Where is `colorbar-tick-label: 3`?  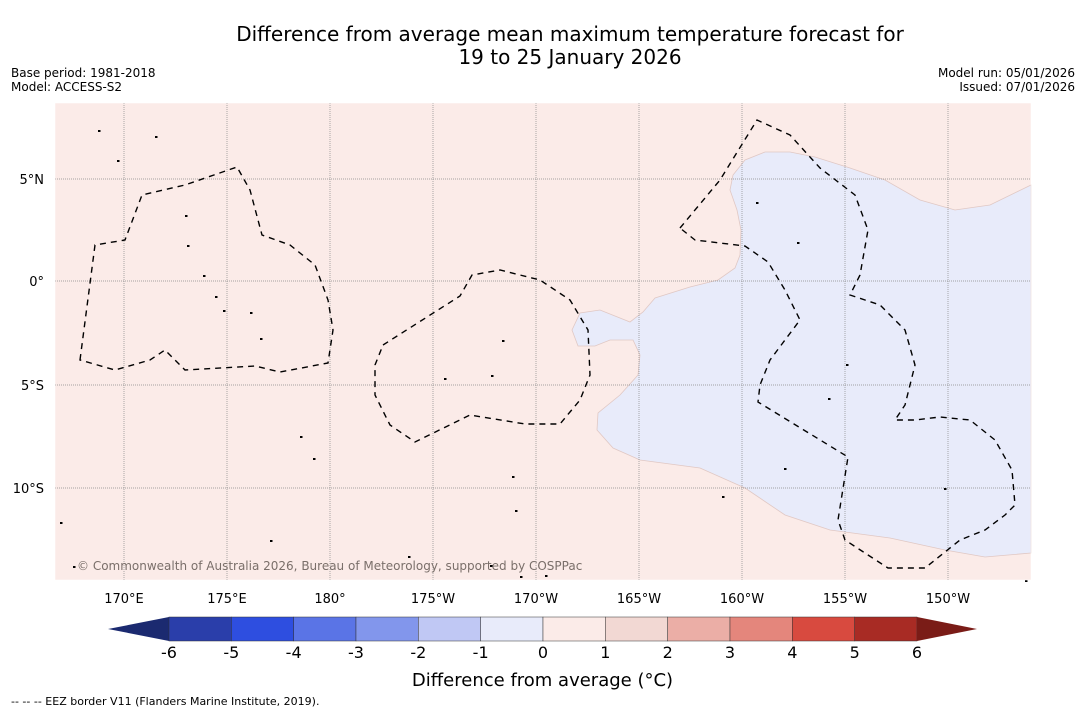 colorbar-tick-label: 3 is located at coordinates (730, 652).